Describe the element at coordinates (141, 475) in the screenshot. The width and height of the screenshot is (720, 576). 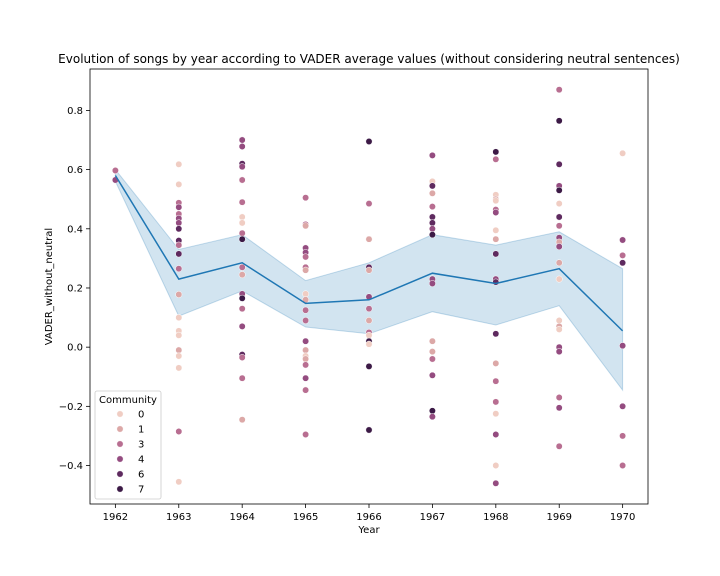
I see `legend-label: 6` at that location.